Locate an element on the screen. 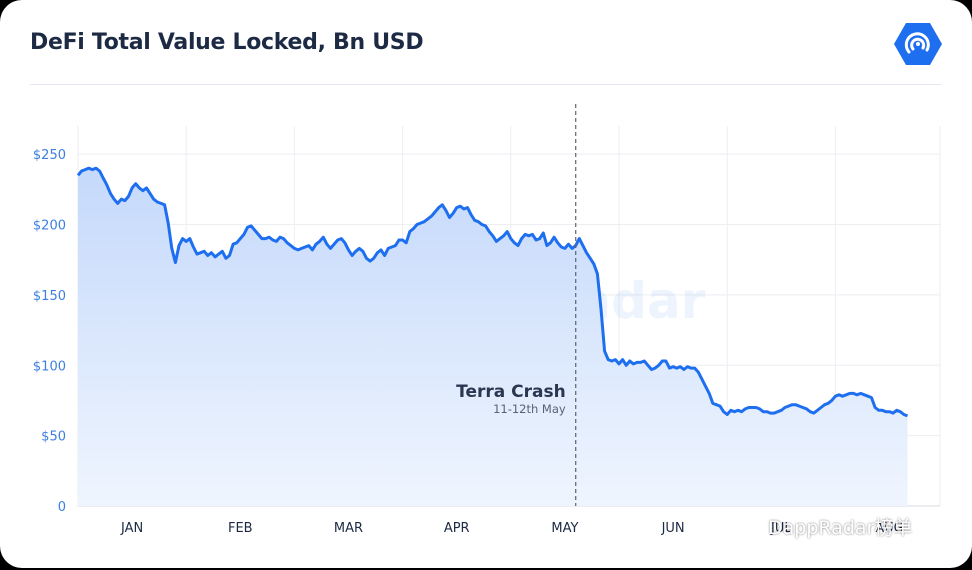  y-tick-label: $150 is located at coordinates (49, 296).